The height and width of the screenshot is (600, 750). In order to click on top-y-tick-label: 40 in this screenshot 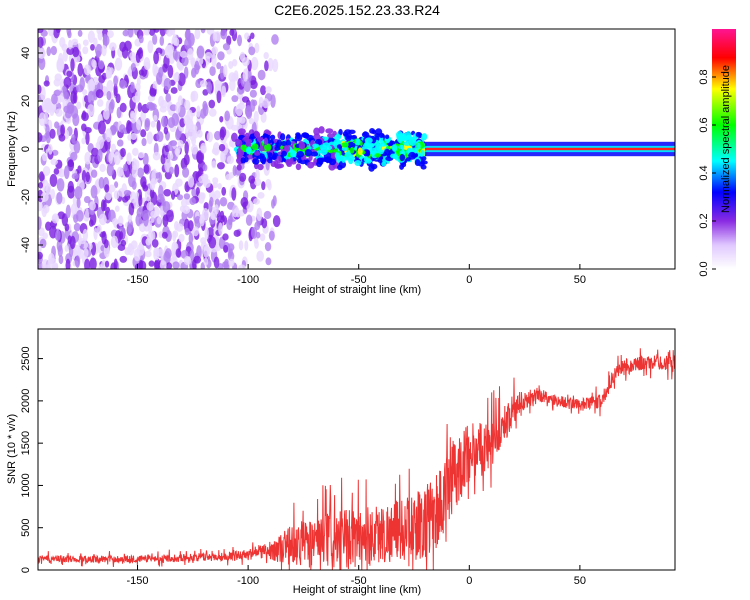, I will do `click(26, 53)`.